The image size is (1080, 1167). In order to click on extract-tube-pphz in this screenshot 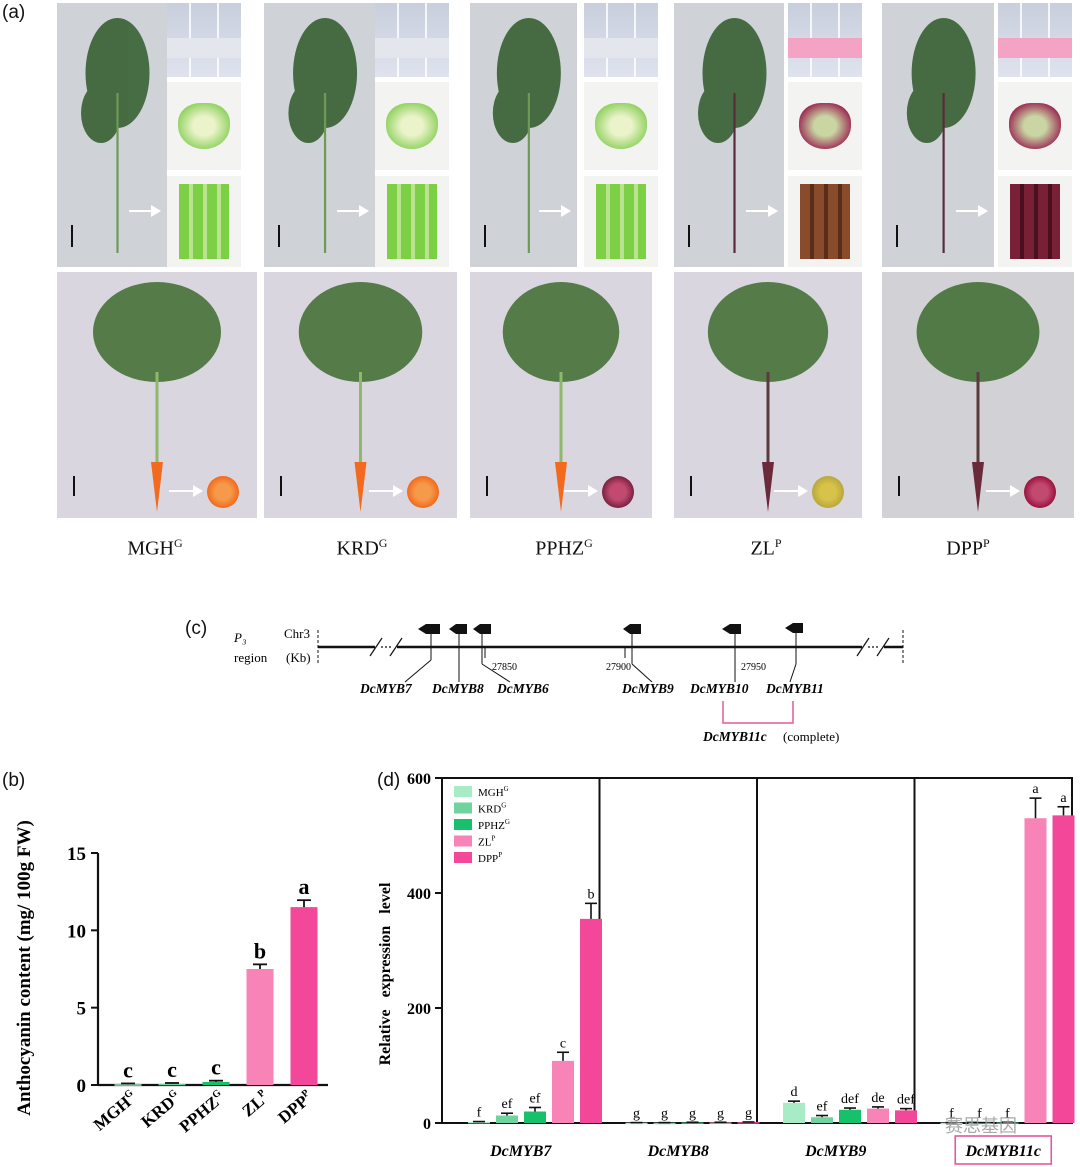, I will do `click(621, 40)`.